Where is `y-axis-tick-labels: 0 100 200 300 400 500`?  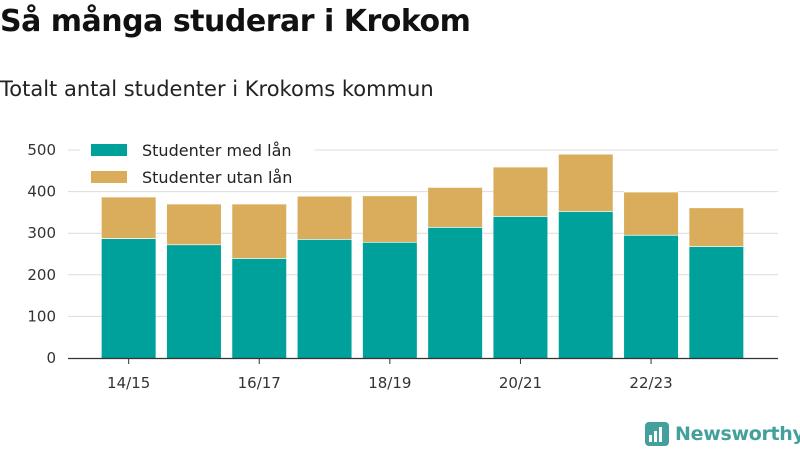 y-axis-tick-labels: 0 100 200 300 400 500 is located at coordinates (41, 254).